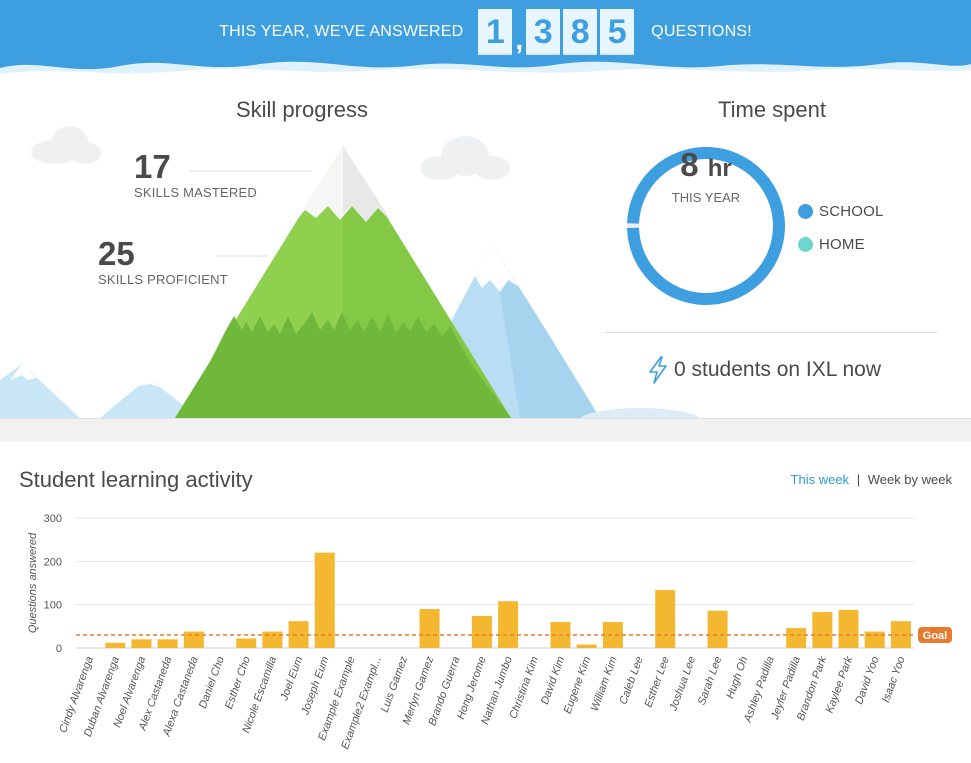 This screenshot has width=971, height=763. Describe the element at coordinates (341, 31) in the screenshot. I see `banner-prefix: THIS YEAR, WE'VE ANSWERED` at that location.